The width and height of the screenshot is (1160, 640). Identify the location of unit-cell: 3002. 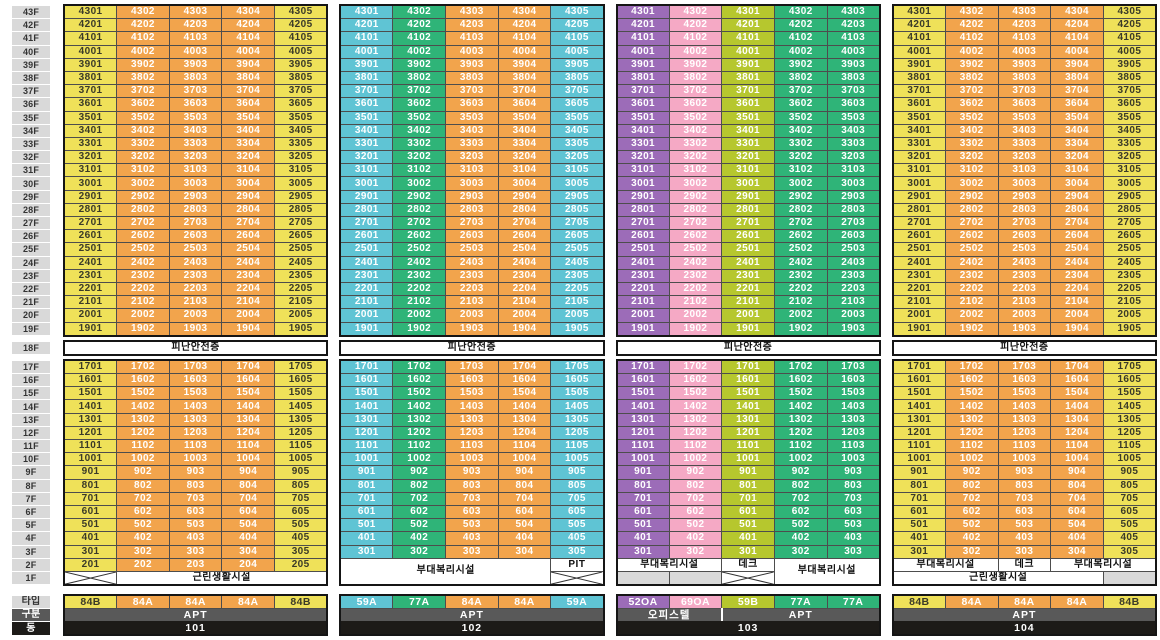
(971, 183).